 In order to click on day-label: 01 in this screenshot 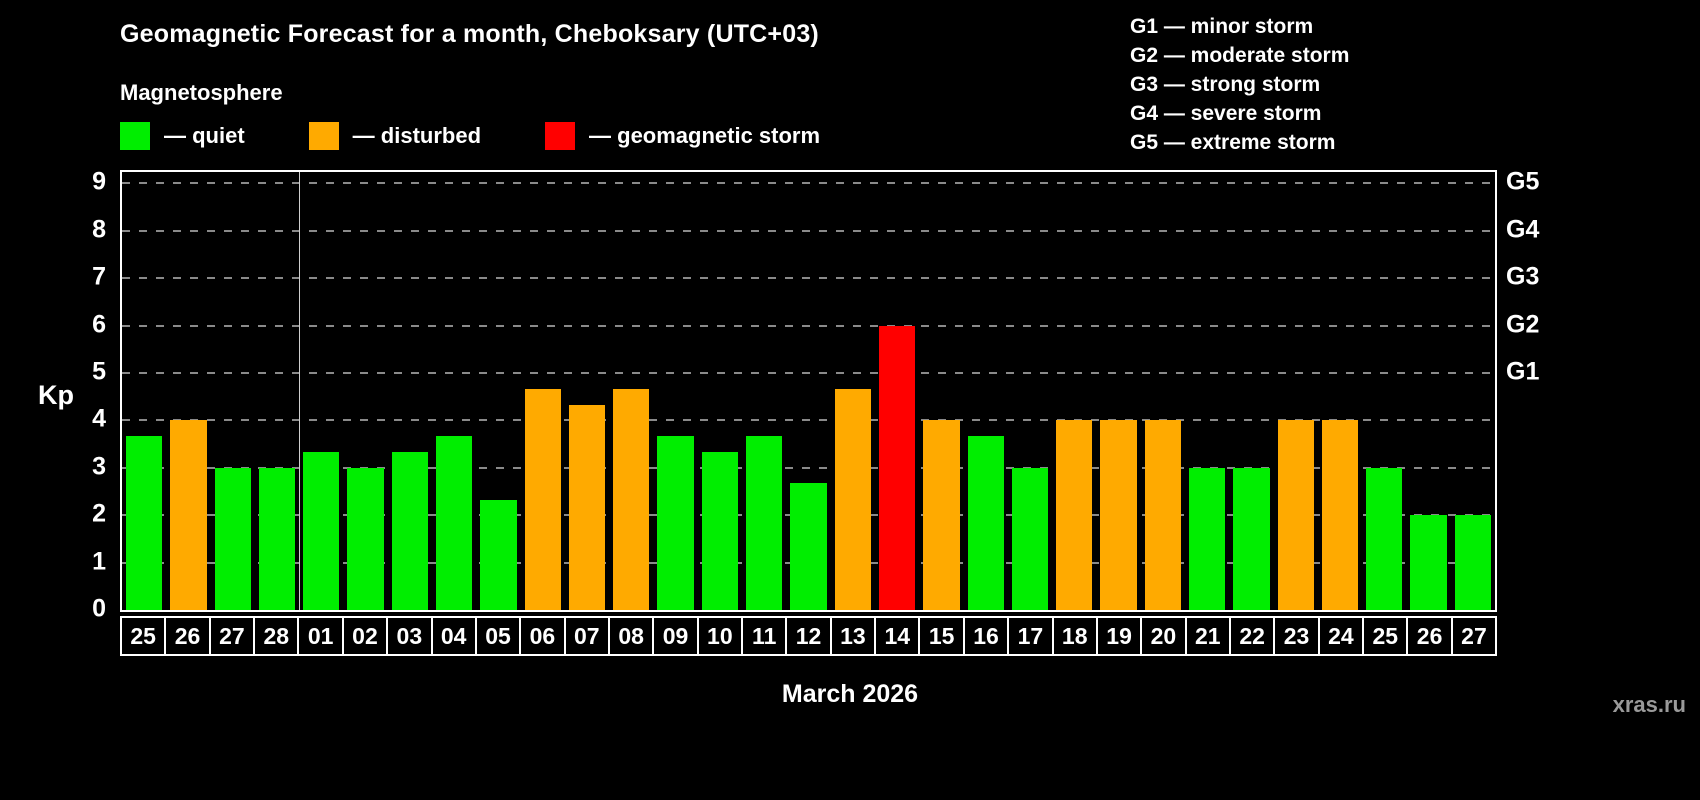, I will do `click(320, 636)`.